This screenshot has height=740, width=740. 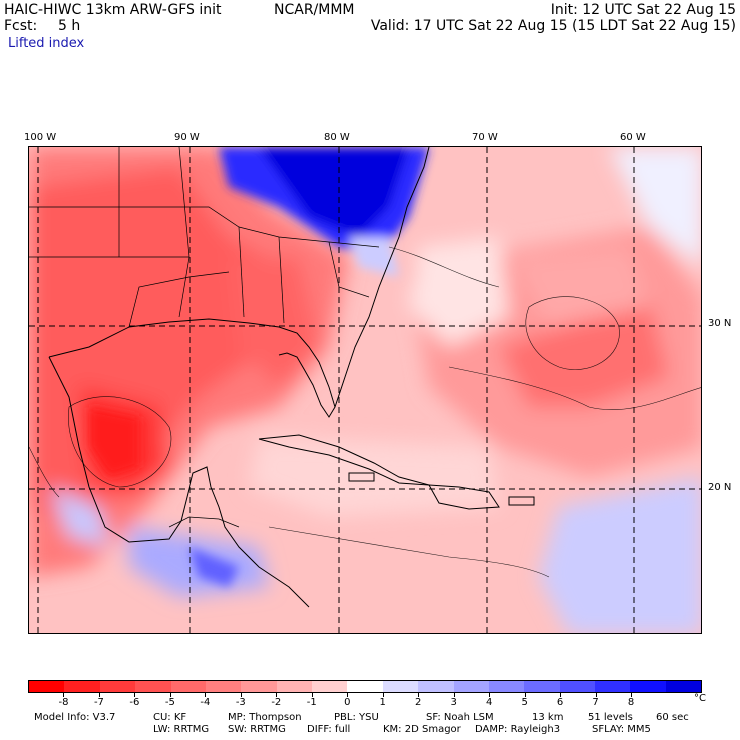 I want to click on lon-label-80w: 80 W, so click(x=337, y=137).